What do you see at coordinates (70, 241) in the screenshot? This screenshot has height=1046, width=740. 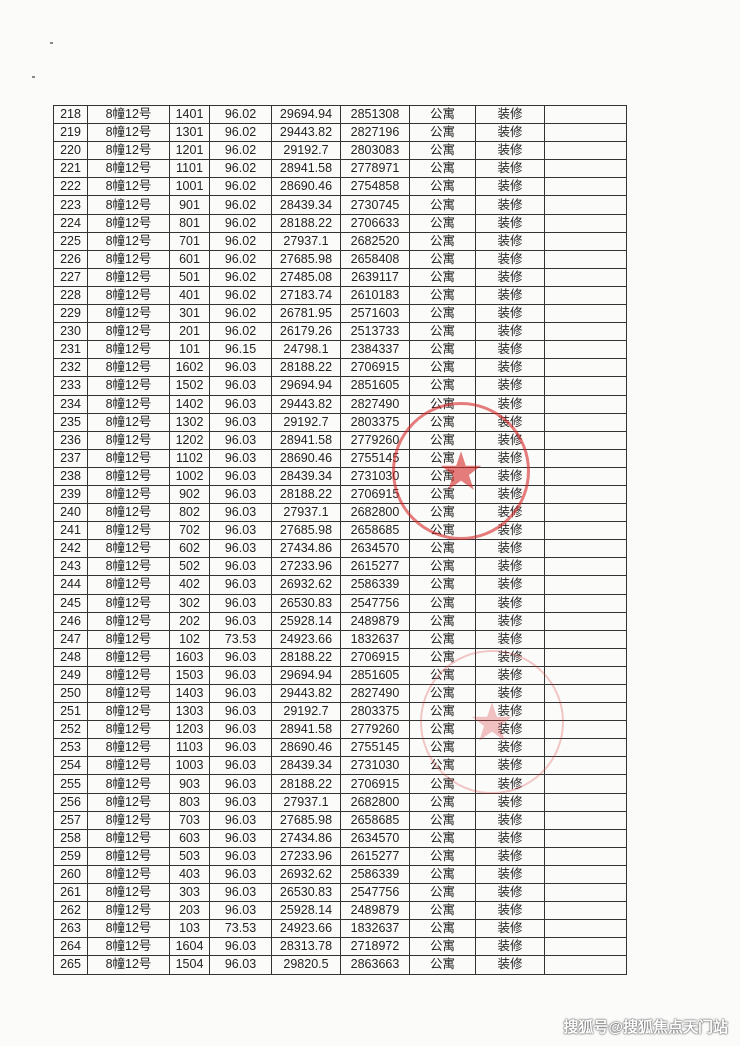 I see `row-number-cell: 225` at bounding box center [70, 241].